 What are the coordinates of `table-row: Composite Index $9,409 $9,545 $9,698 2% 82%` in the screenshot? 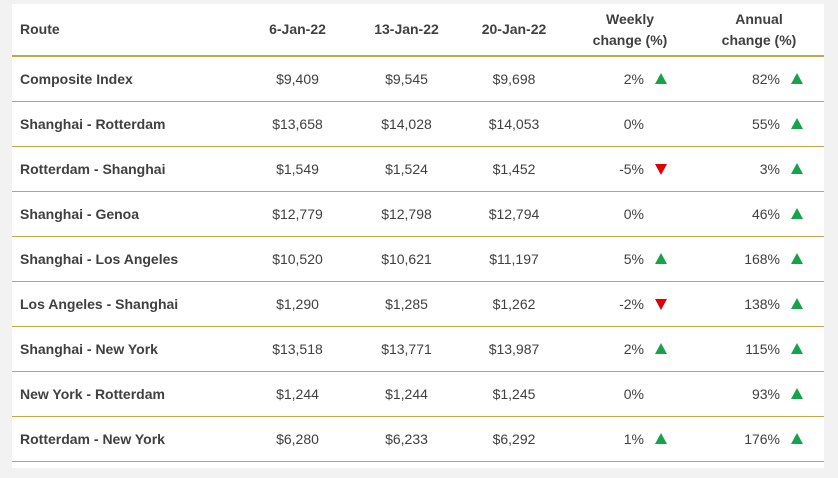 It's located at (418, 79).